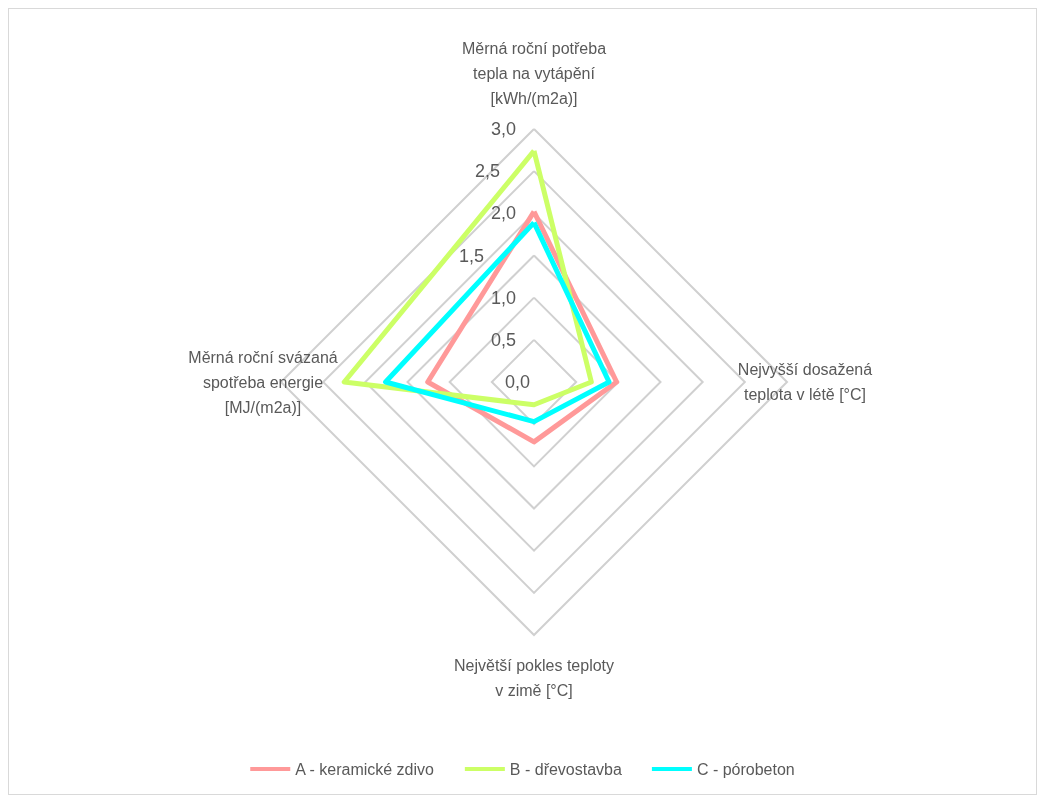 The image size is (1045, 803). What do you see at coordinates (503, 297) in the screenshot?
I see `y-tick-label: 1,0` at bounding box center [503, 297].